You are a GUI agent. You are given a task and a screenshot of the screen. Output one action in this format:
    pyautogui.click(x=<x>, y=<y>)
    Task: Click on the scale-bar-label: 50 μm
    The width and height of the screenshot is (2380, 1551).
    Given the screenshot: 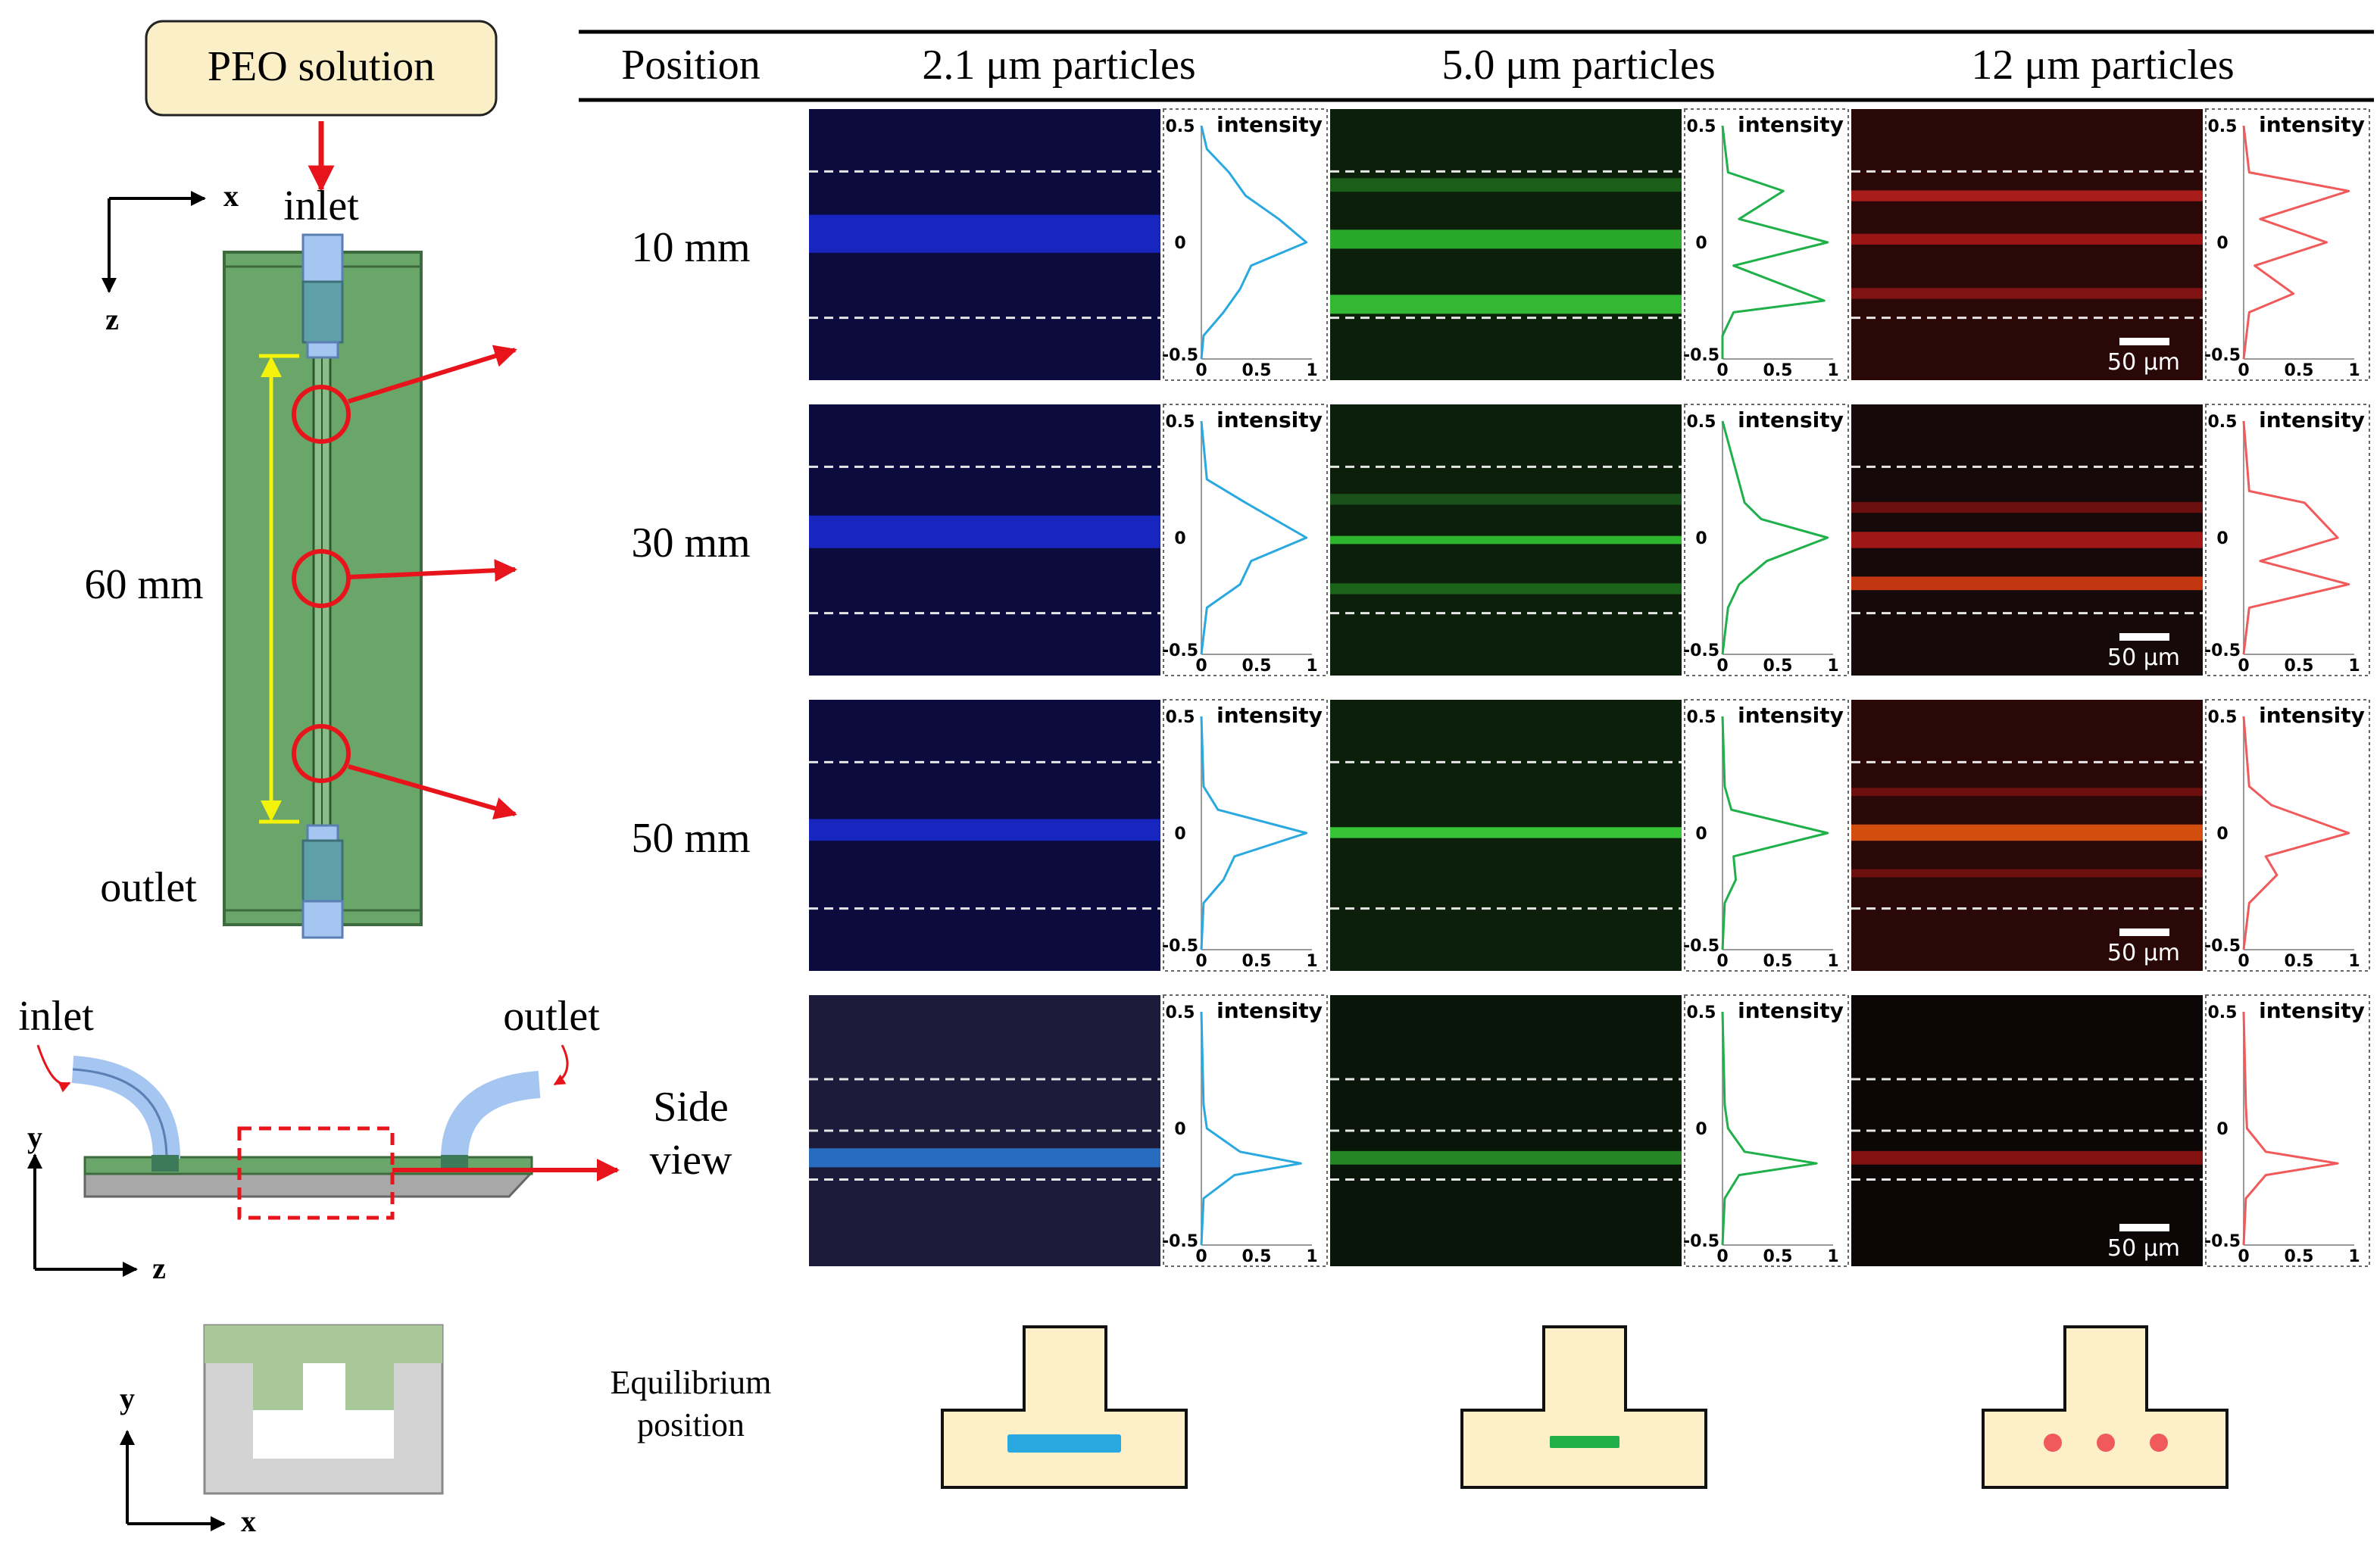 What is the action you would take?
    pyautogui.click(x=2143, y=953)
    